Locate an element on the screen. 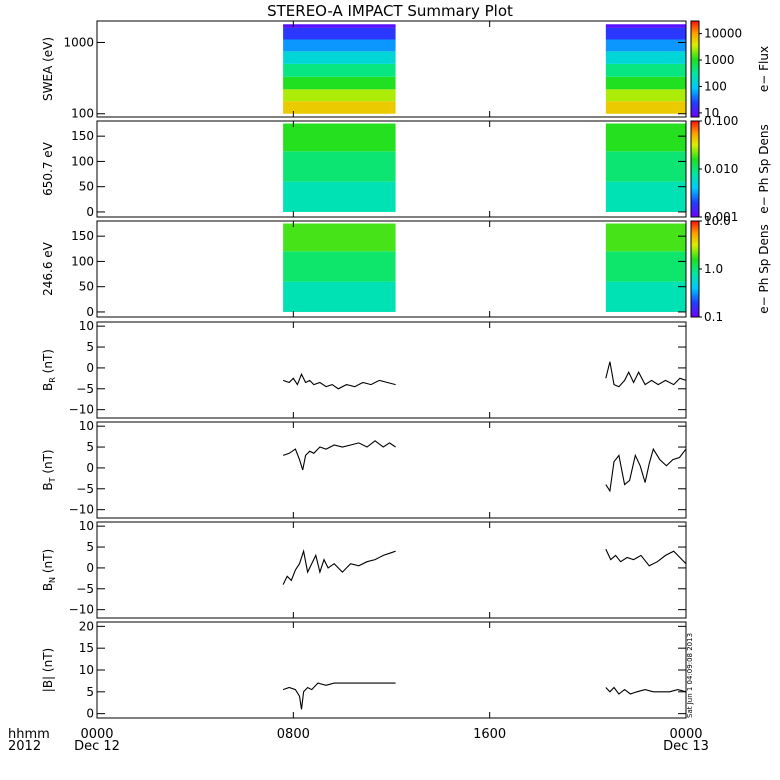 Image resolution: width=780 pixels, height=780 pixels. x-row-label: hhmm is located at coordinates (29, 734).